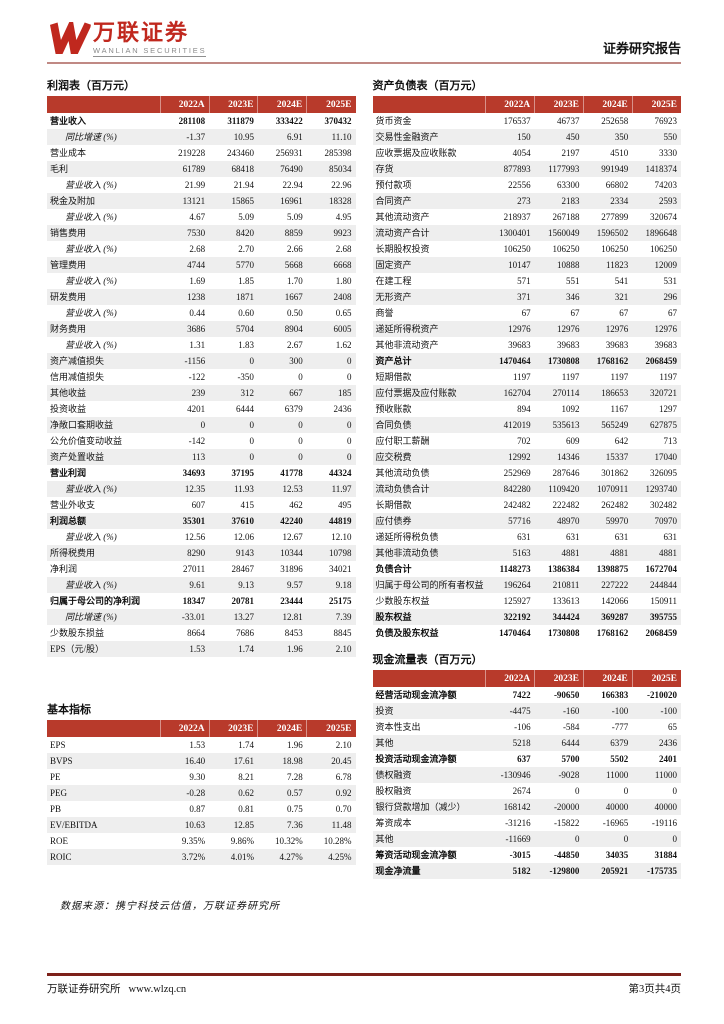 The width and height of the screenshot is (724, 1024). I want to click on row-label: 营业收入, so click(68, 120).